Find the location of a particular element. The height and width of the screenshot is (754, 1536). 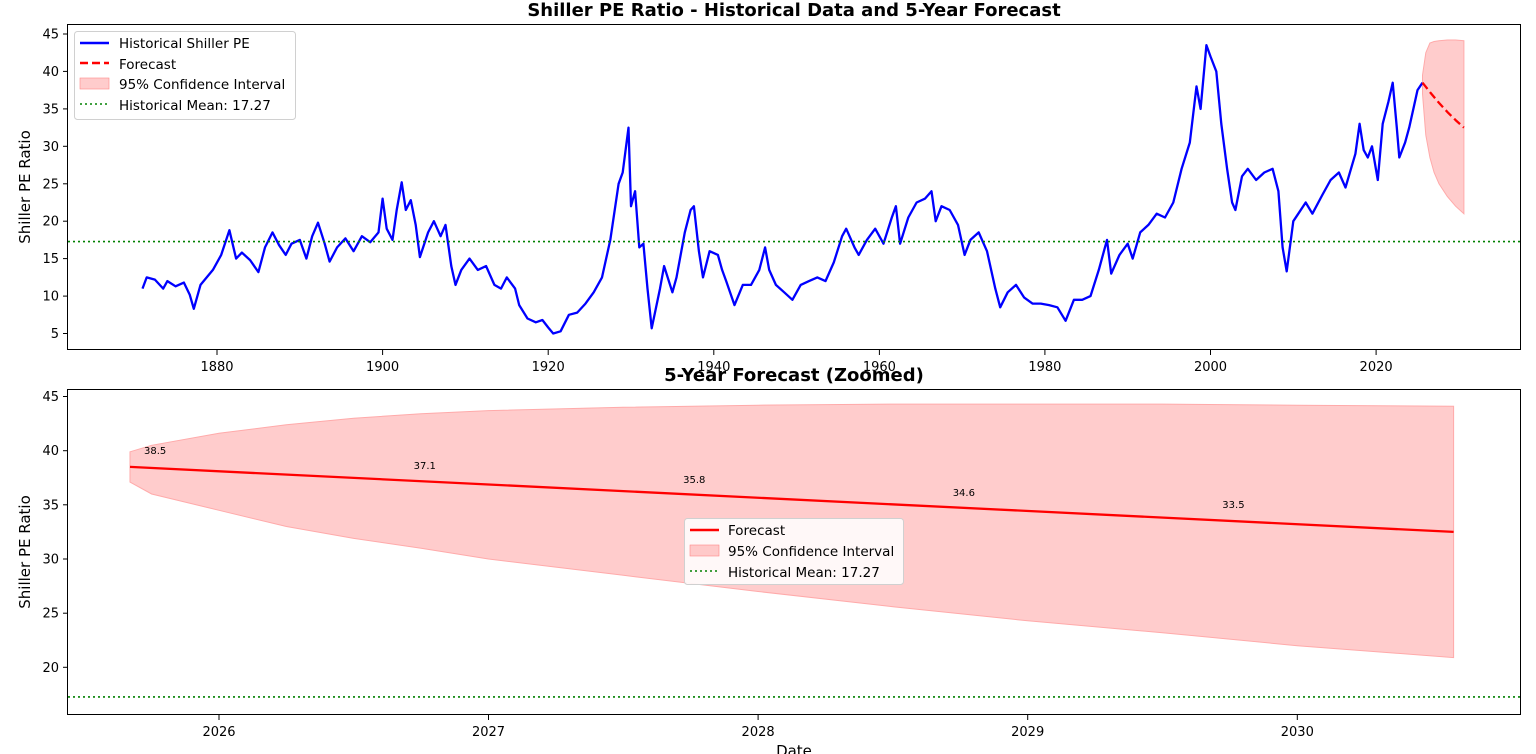

y-tick-label: 15 is located at coordinates (50, 259).